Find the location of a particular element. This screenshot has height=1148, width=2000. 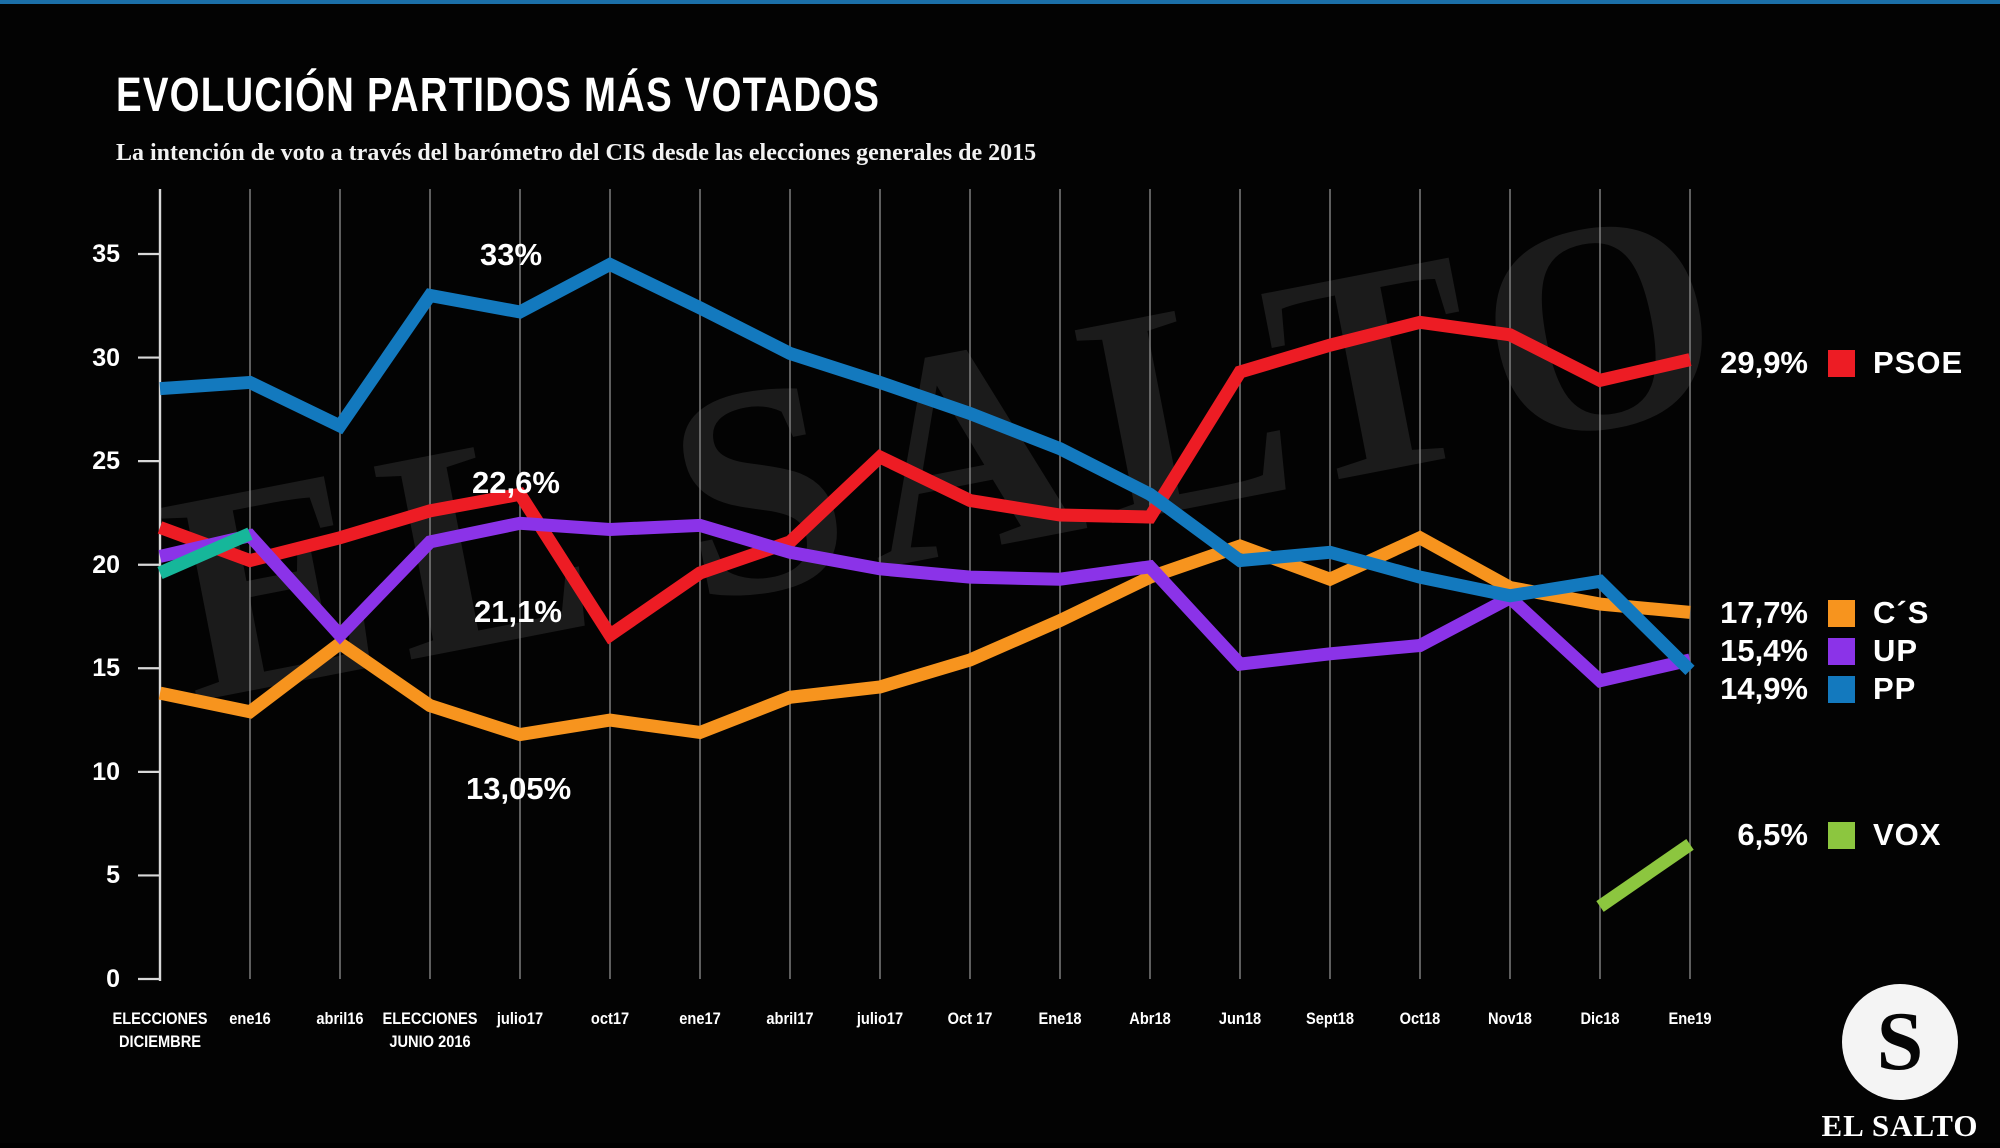

x-axis-label: Ene19 is located at coordinates (1690, 1018).